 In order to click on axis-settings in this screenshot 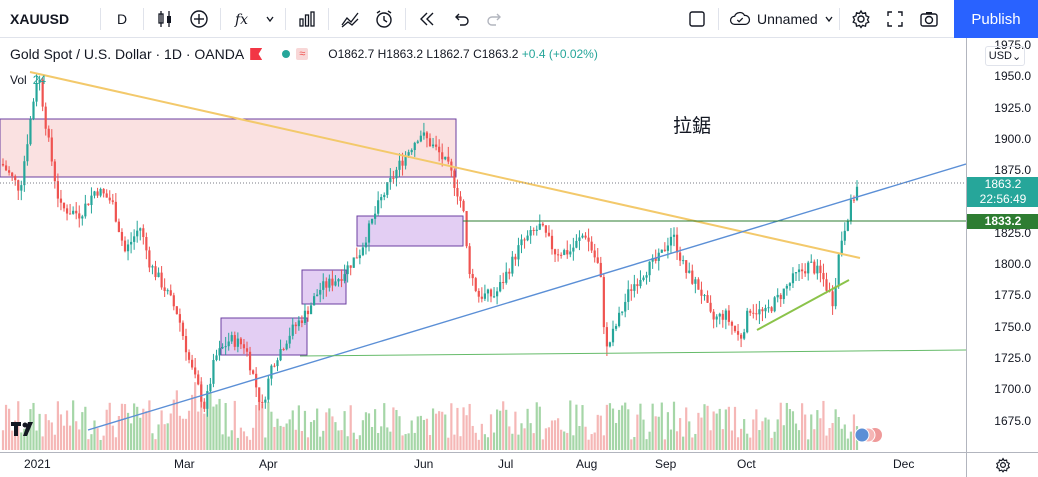, I will do `click(1002, 464)`.